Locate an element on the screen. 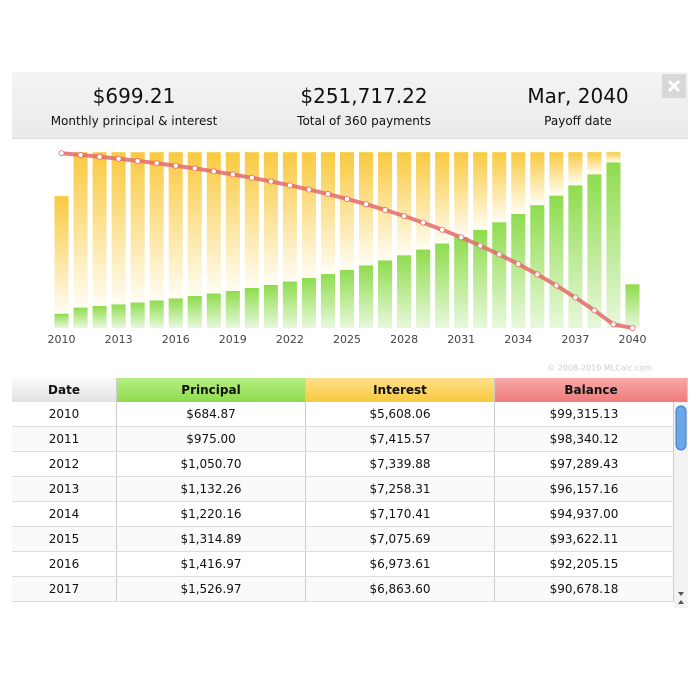  table-cell: $92,205.15 is located at coordinates (584, 564).